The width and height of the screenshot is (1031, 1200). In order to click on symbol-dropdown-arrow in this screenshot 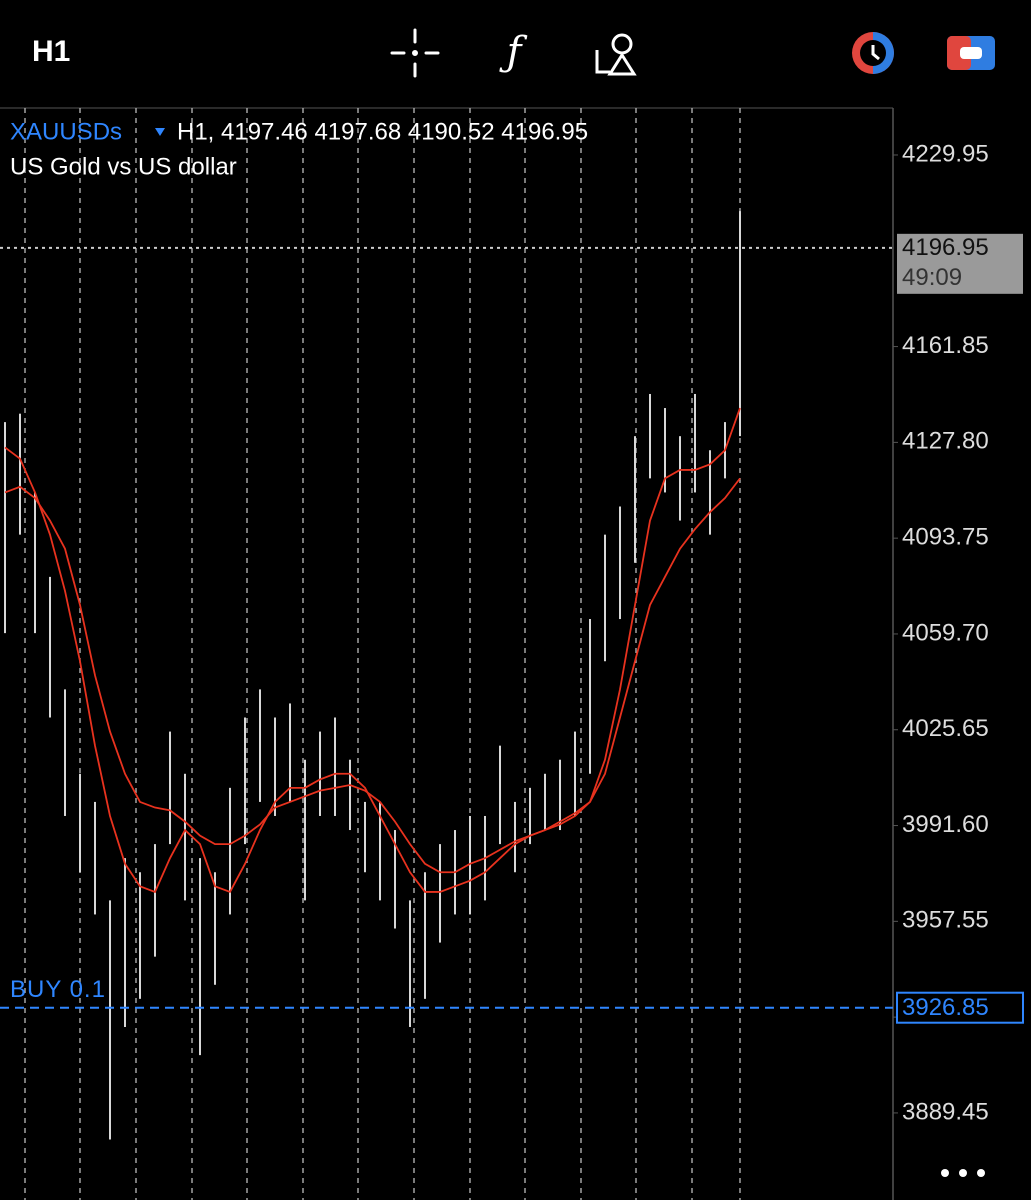, I will do `click(160, 132)`.